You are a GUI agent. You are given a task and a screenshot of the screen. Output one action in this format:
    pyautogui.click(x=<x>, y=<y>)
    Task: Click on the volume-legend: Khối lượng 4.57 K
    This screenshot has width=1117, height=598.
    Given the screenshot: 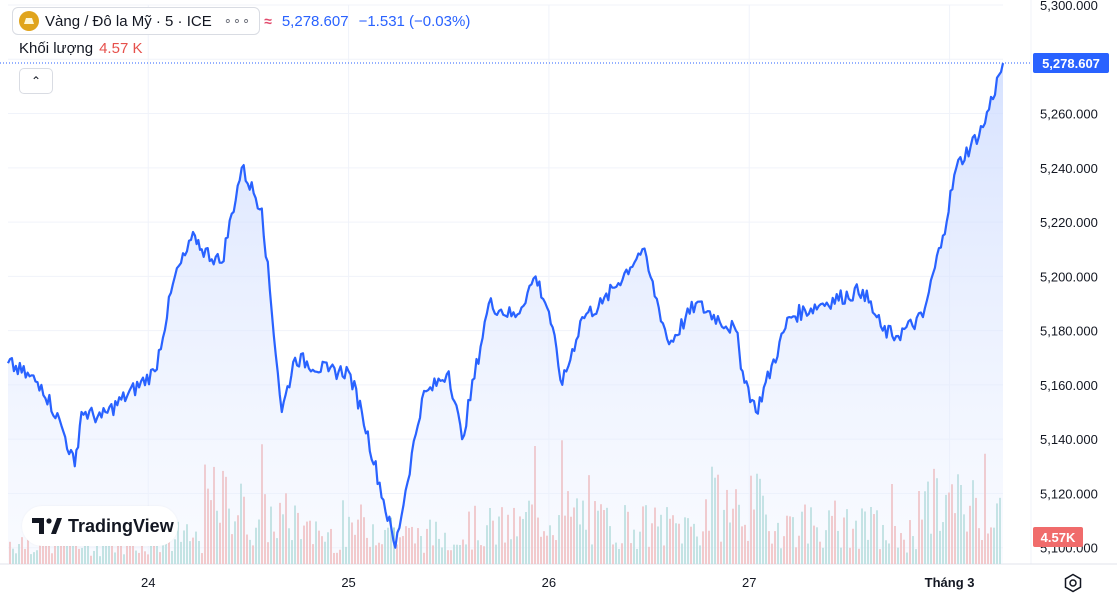 What is the action you would take?
    pyautogui.click(x=80, y=48)
    